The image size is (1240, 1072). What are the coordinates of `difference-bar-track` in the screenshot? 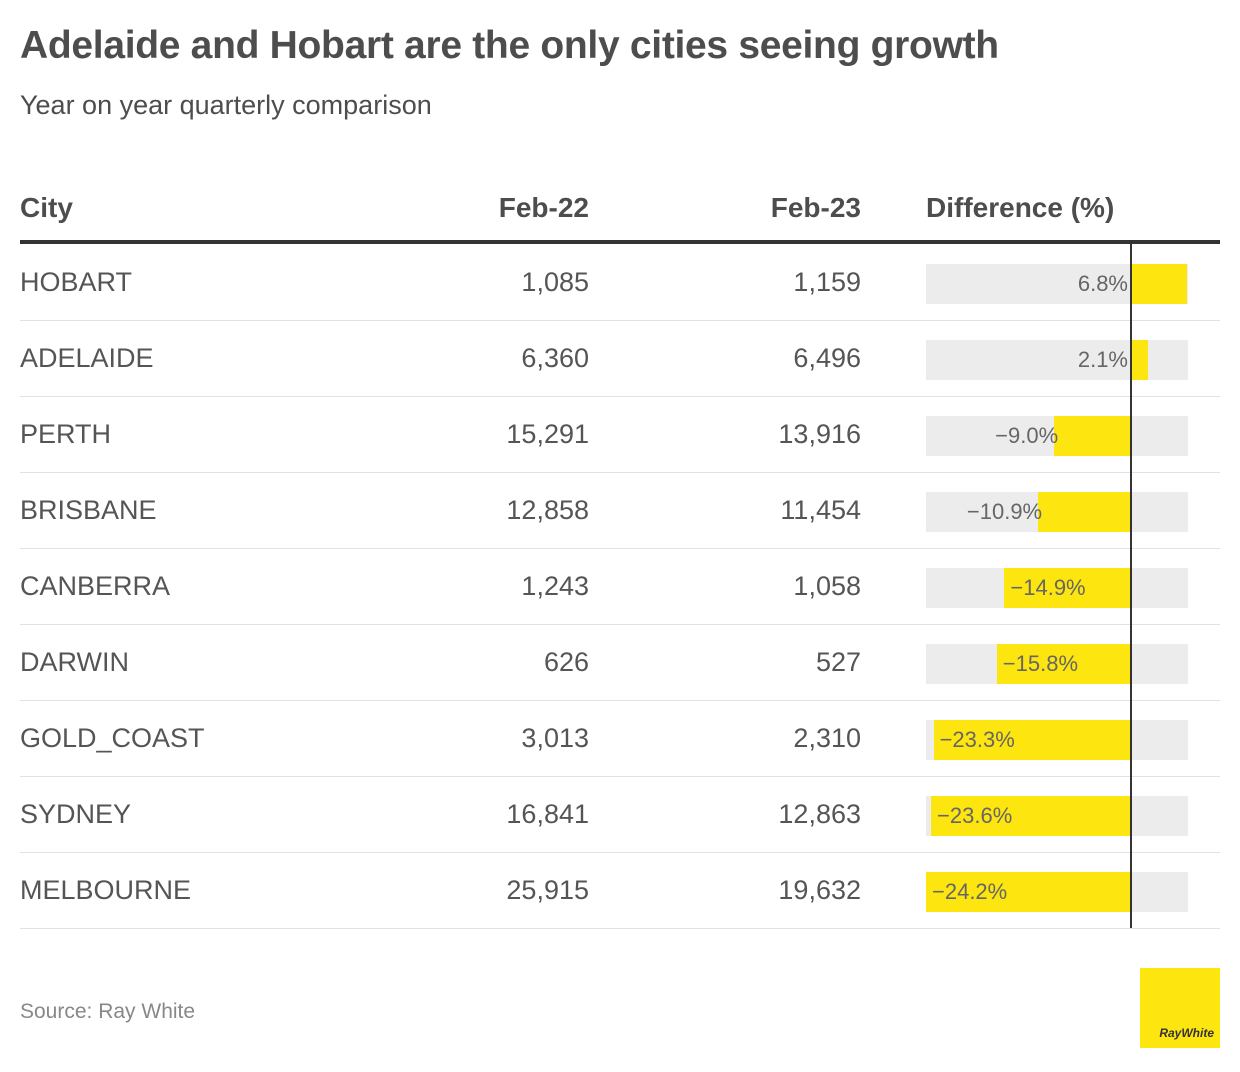 It's located at (1057, 360).